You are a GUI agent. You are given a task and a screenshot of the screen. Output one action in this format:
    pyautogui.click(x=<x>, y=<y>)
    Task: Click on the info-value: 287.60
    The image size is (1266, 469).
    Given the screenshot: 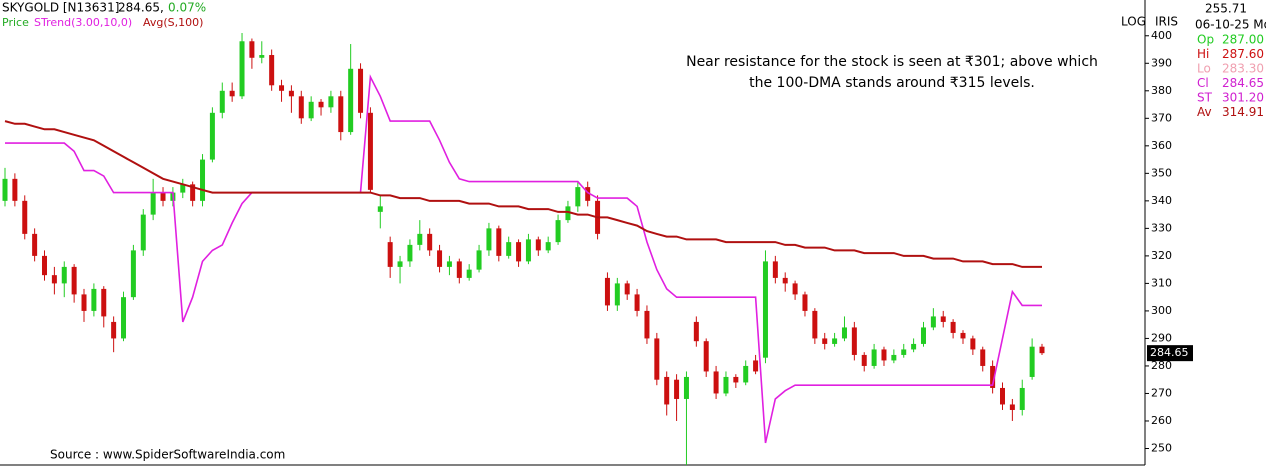 What is the action you would take?
    pyautogui.click(x=1243, y=54)
    